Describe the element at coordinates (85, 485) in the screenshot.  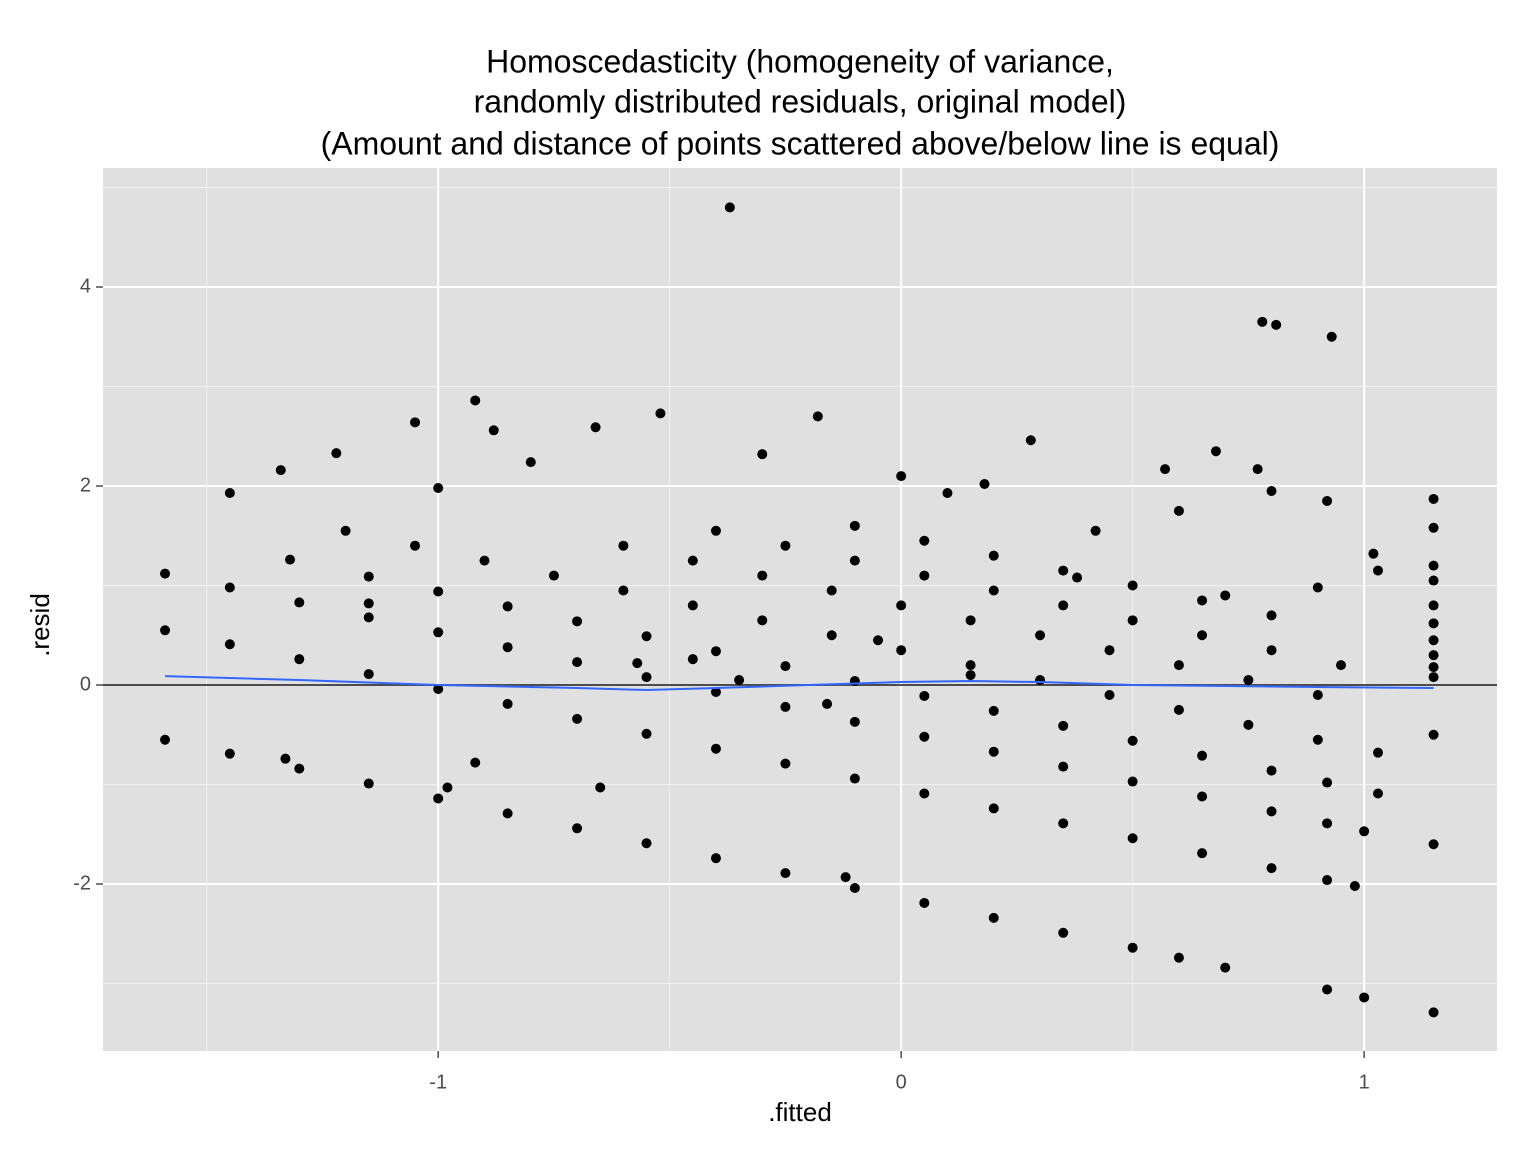
I see `y-tick-label: 2` at that location.